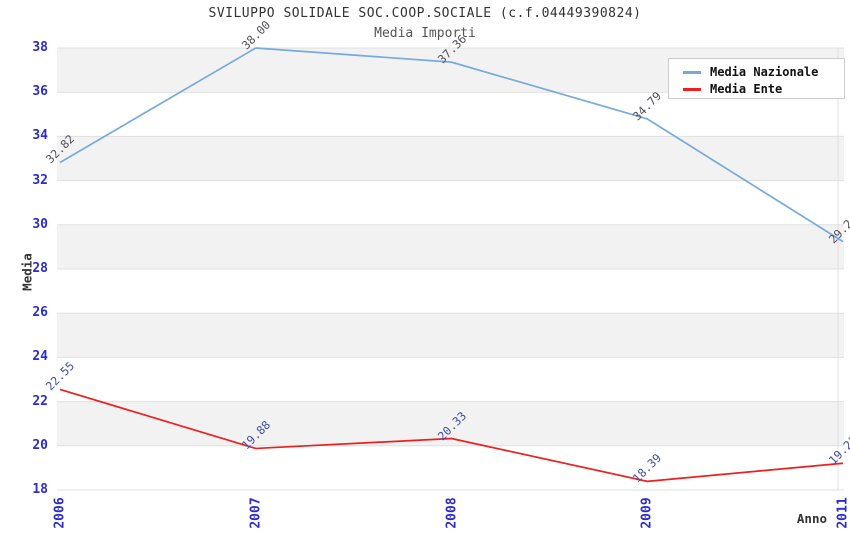 The width and height of the screenshot is (850, 550). I want to click on y-tick-label: 24, so click(40, 357).